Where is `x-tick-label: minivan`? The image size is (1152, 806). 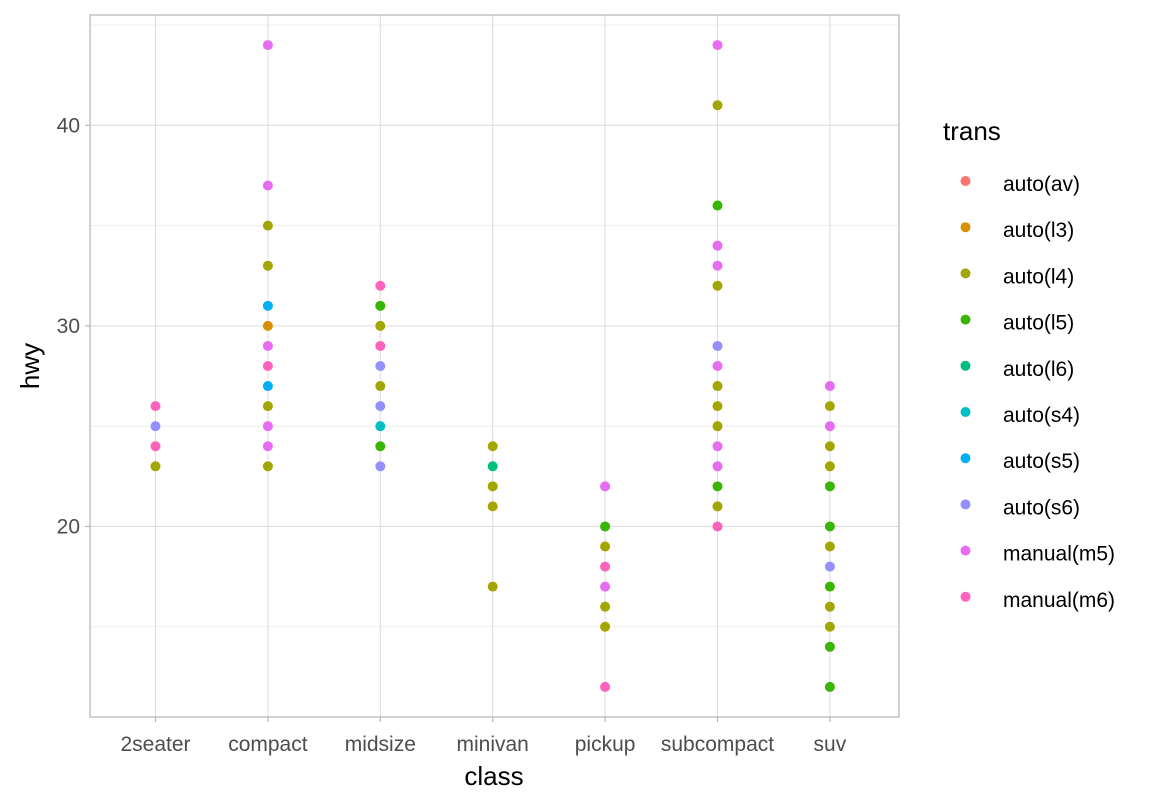
x-tick-label: minivan is located at coordinates (493, 744).